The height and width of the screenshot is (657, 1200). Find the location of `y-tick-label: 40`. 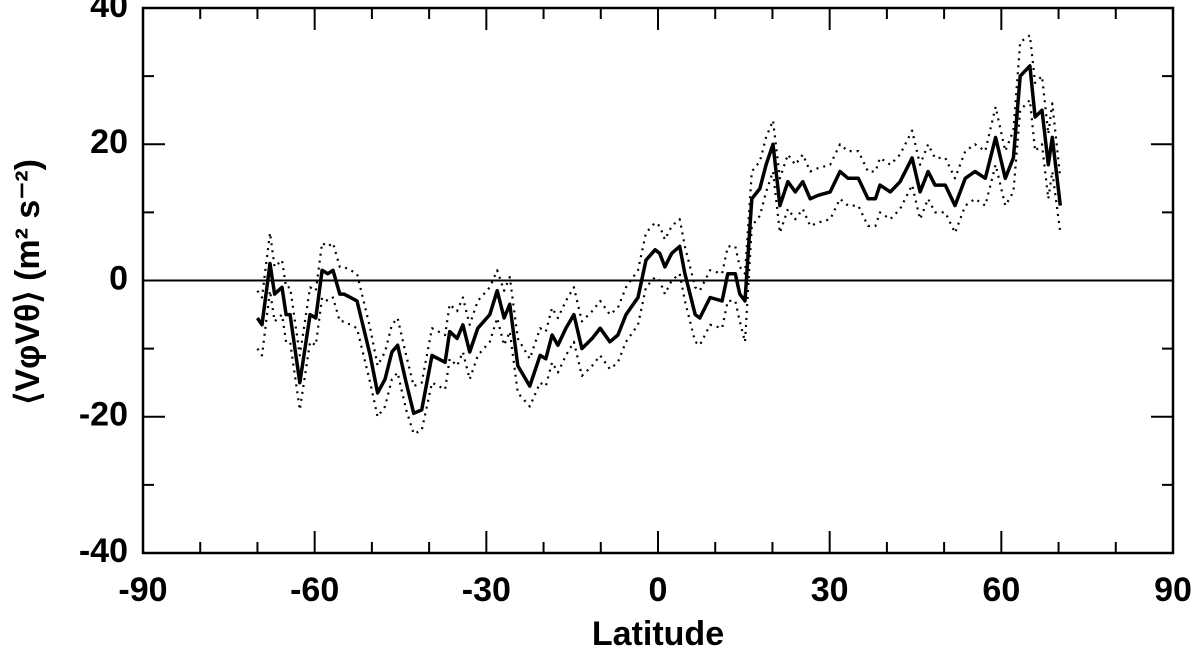

y-tick-label: 40 is located at coordinates (109, 12).